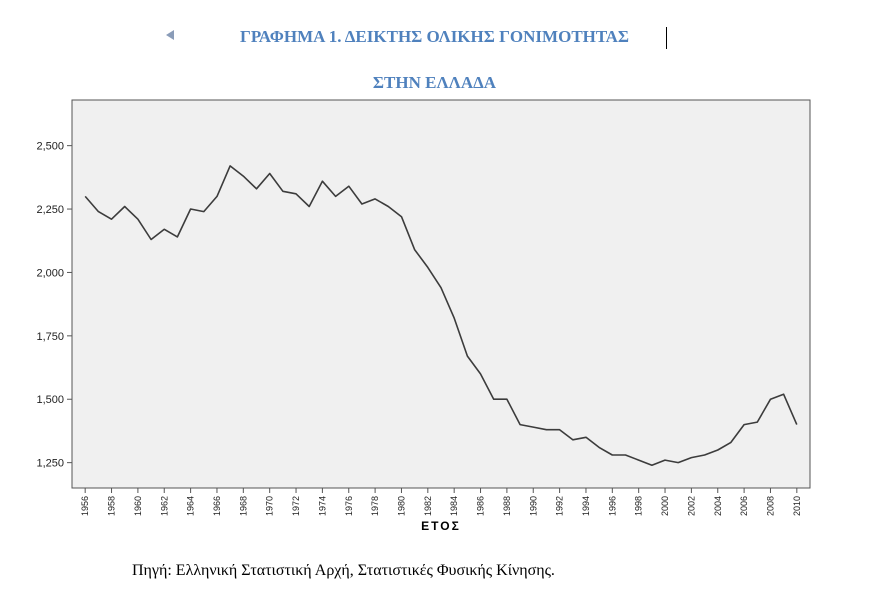 The height and width of the screenshot is (590, 869). Describe the element at coordinates (296, 506) in the screenshot. I see `x-tick-label: 1972` at that location.